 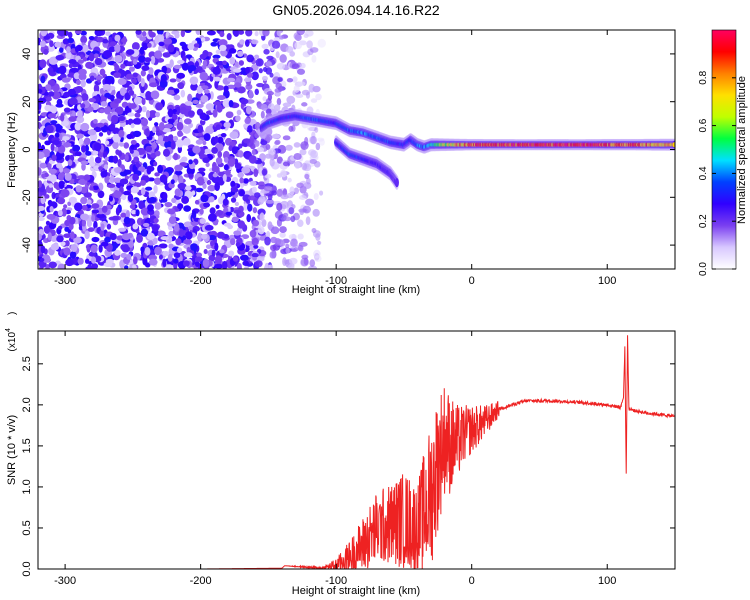 What do you see at coordinates (703, 77) in the screenshot?
I see `colorbar-tick-label: 0.8` at bounding box center [703, 77].